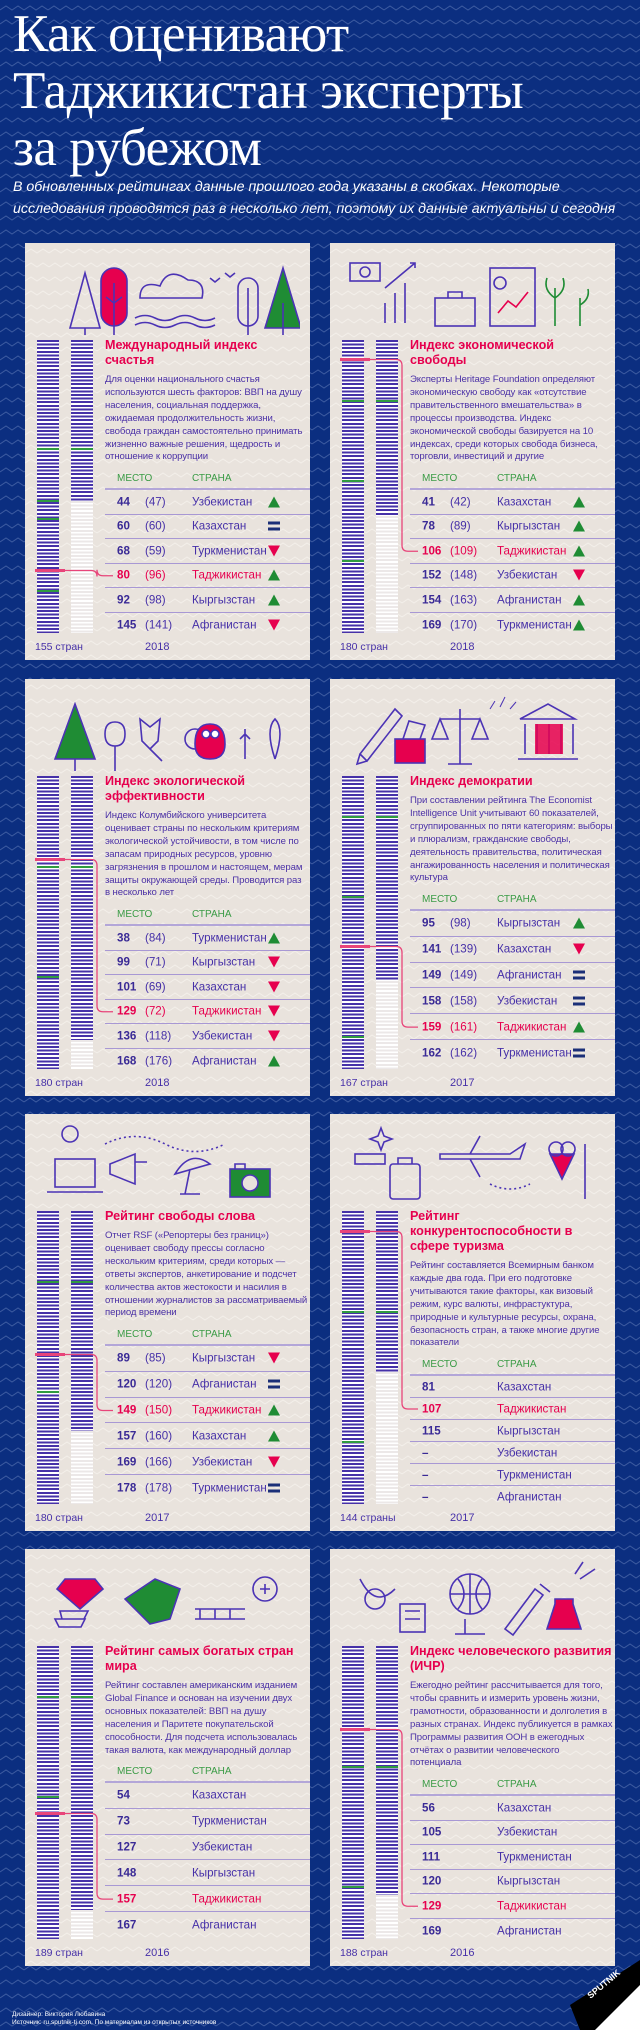 This screenshot has height=2030, width=640. I want to click on previous-rank: (162), so click(464, 1053).